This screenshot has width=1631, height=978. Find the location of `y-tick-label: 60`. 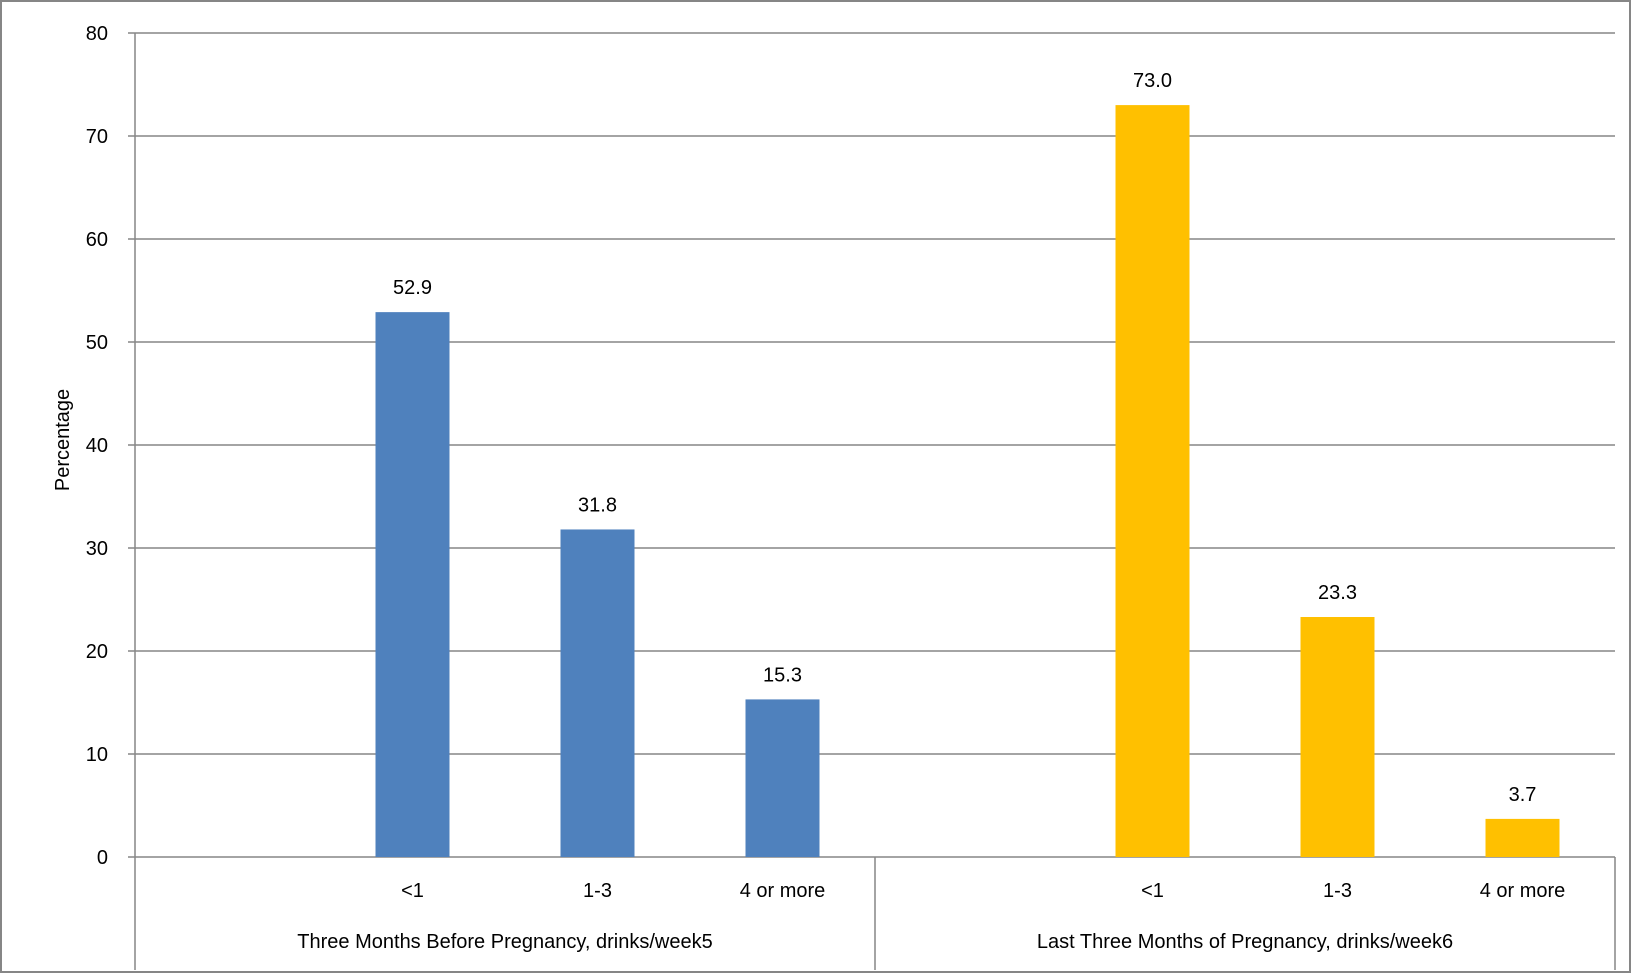

y-tick-label: 60 is located at coordinates (97, 240).